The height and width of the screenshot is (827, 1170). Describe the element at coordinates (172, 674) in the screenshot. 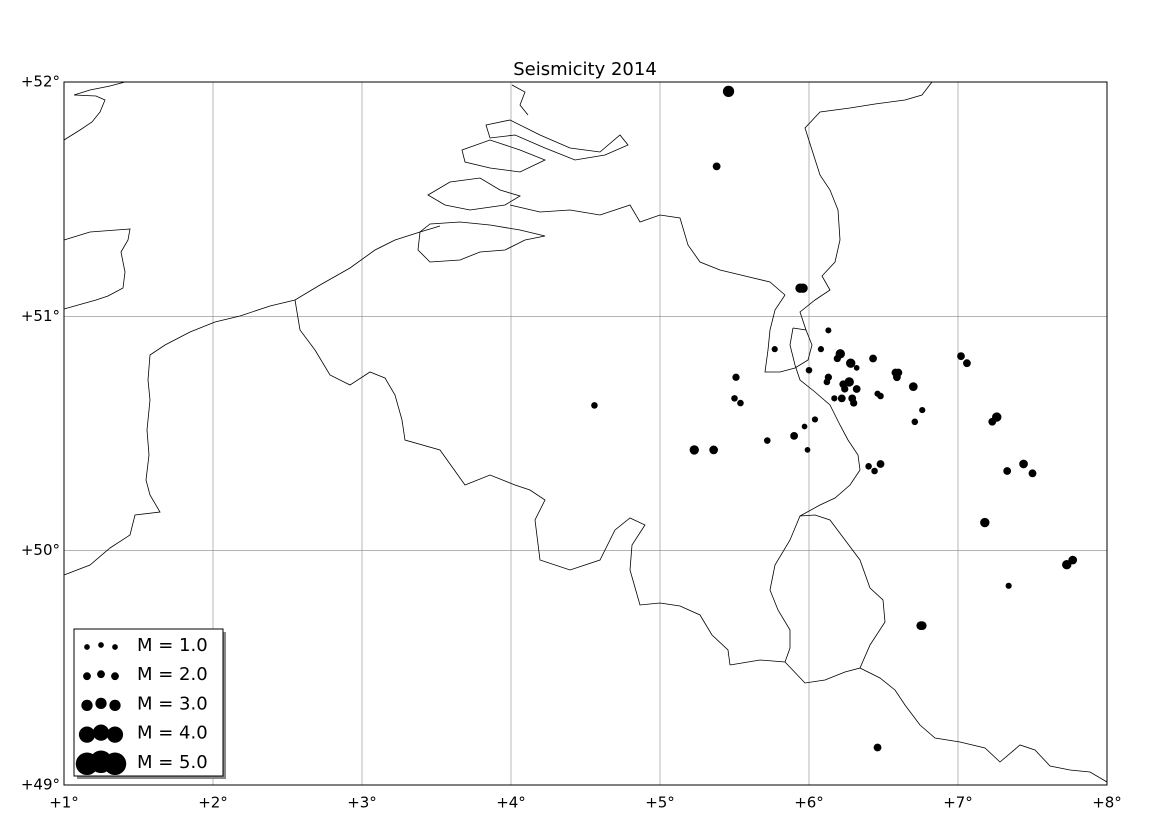

I see `legend-label: M = 2.0` at that location.